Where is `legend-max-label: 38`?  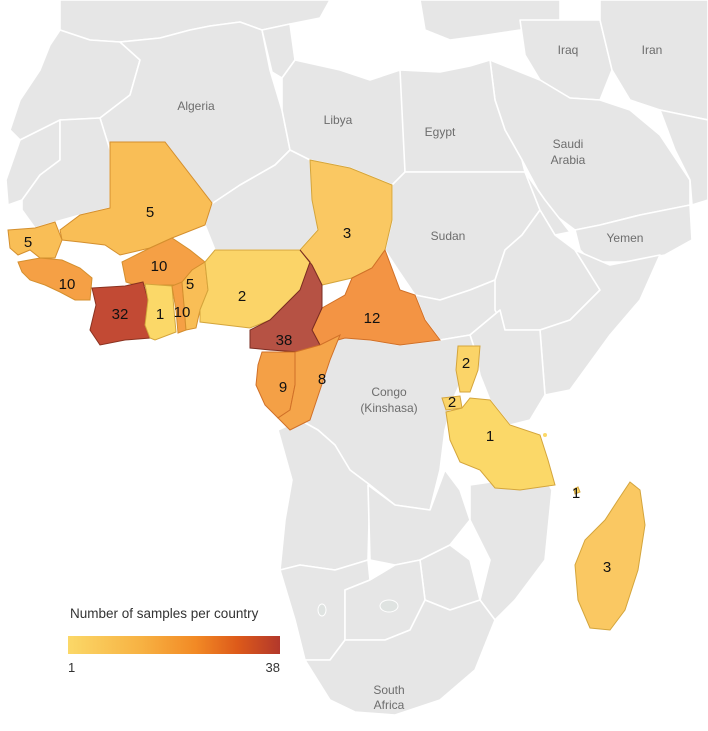 legend-max-label: 38 is located at coordinates (272, 667).